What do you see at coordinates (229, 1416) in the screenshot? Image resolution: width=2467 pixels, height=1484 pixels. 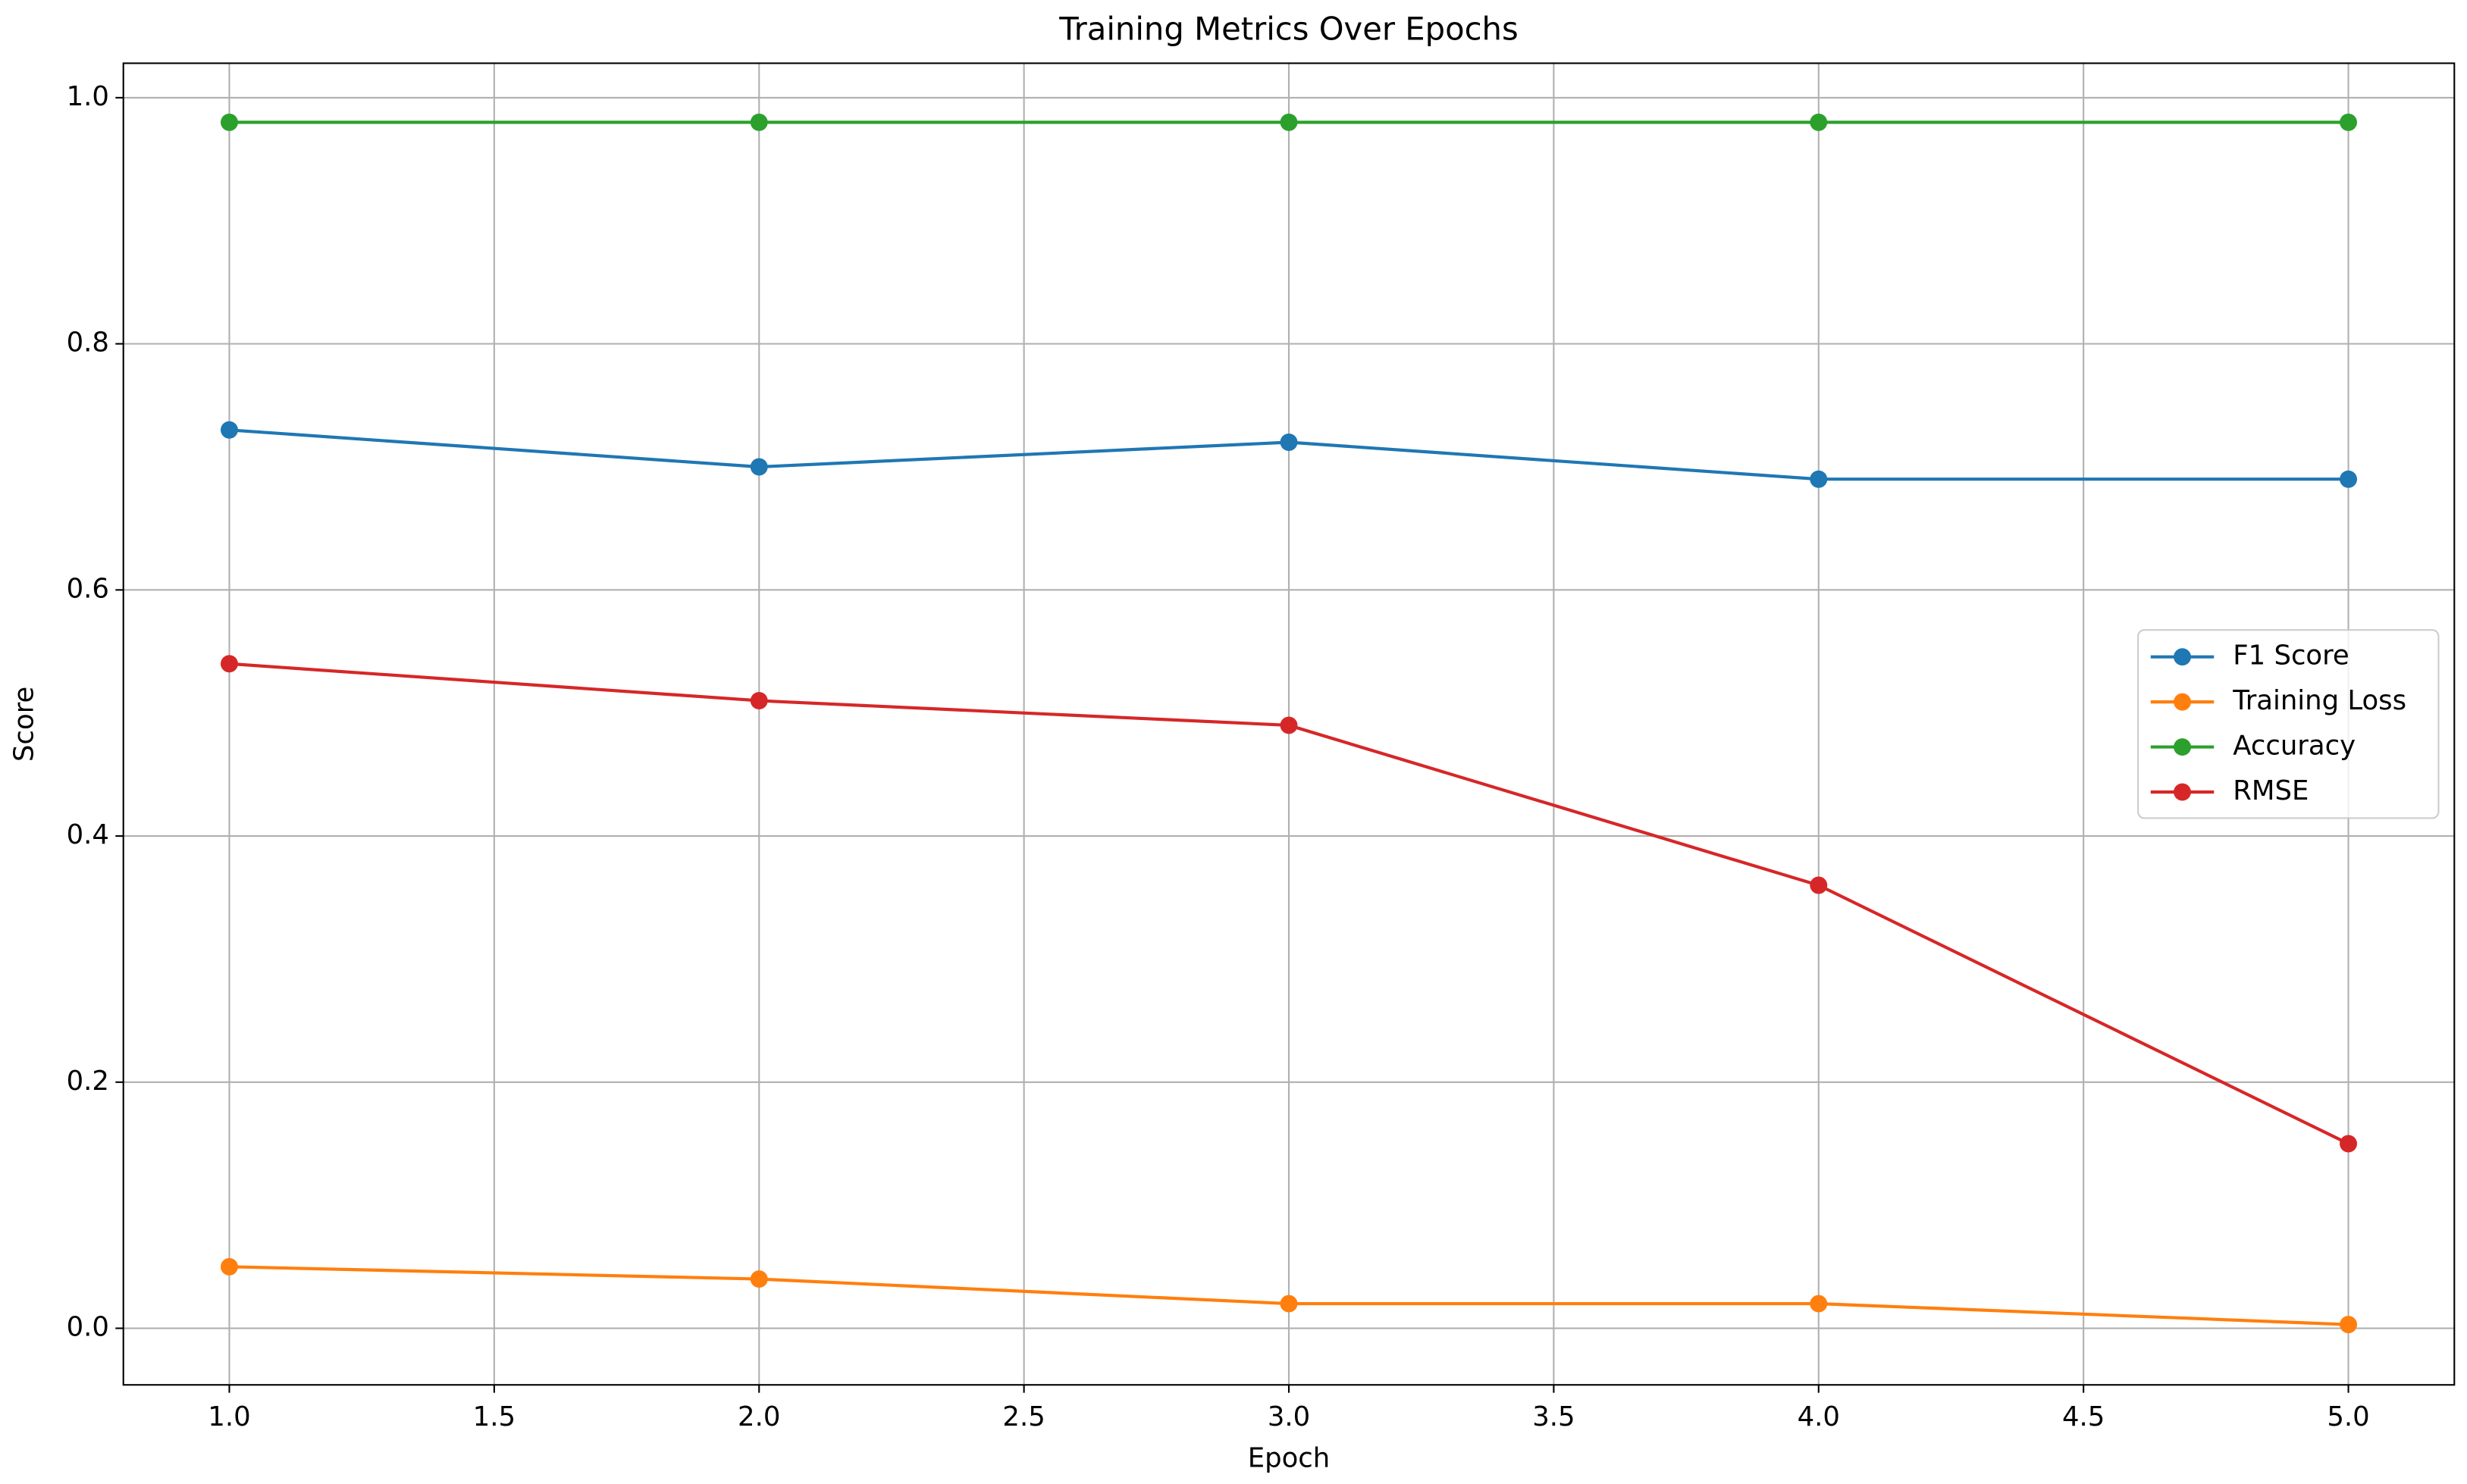 I see `x-tick-label: 1.0` at bounding box center [229, 1416].